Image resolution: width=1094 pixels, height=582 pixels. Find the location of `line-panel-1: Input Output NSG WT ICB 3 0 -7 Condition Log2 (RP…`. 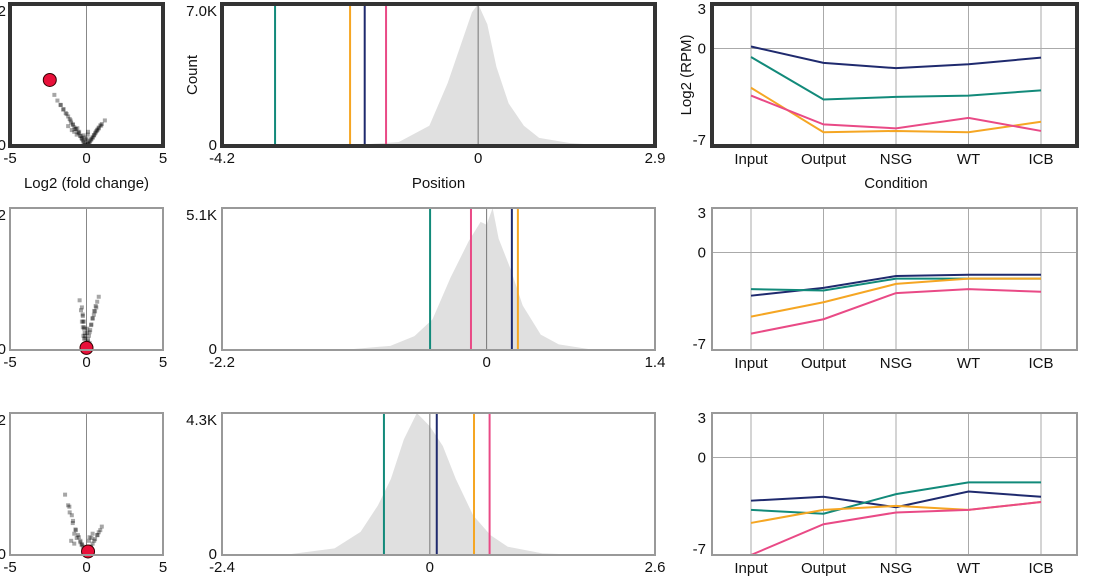

line-panel-1: Input Output NSG WT ICB 3 0 -7 Condition Log2 (RP… is located at coordinates (878, 96).